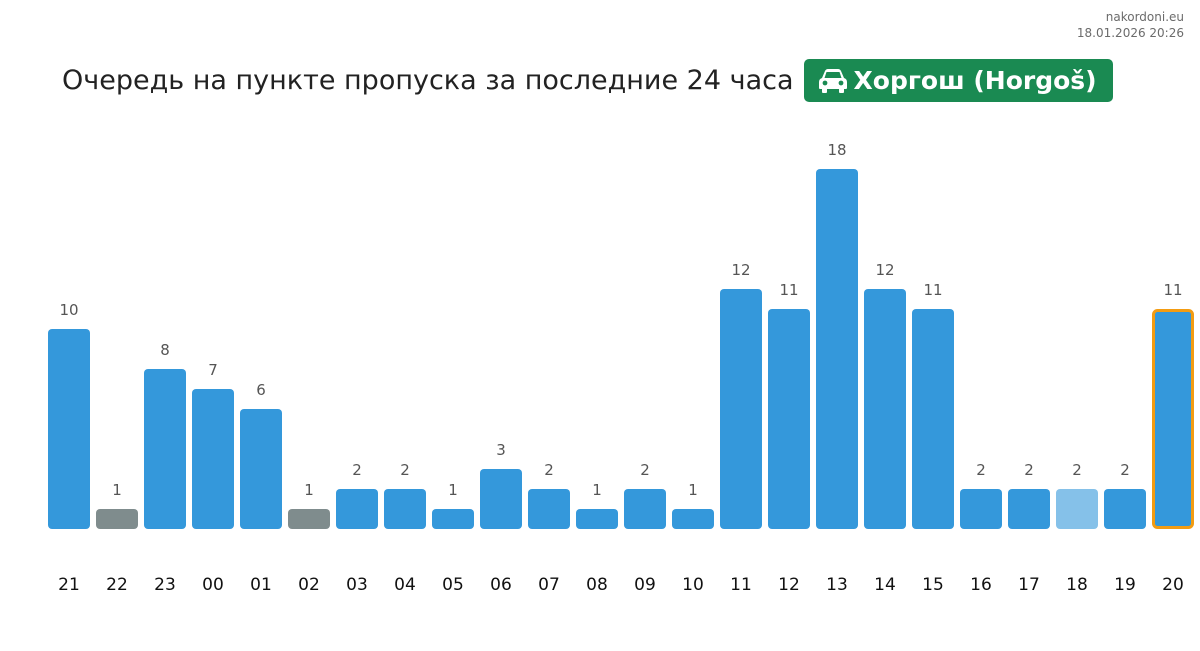 The width and height of the screenshot is (1200, 651). Describe the element at coordinates (501, 585) in the screenshot. I see `category-label-06: 06` at that location.